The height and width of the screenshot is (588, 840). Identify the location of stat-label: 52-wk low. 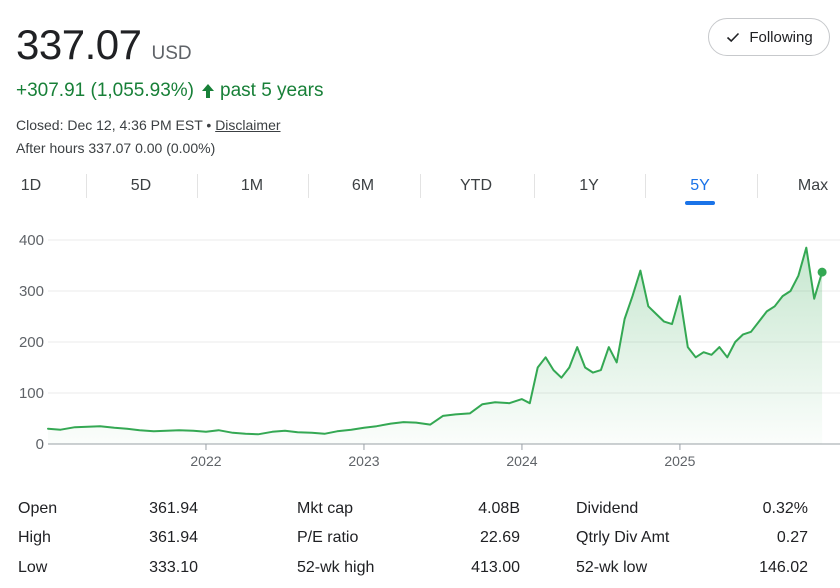
(612, 567).